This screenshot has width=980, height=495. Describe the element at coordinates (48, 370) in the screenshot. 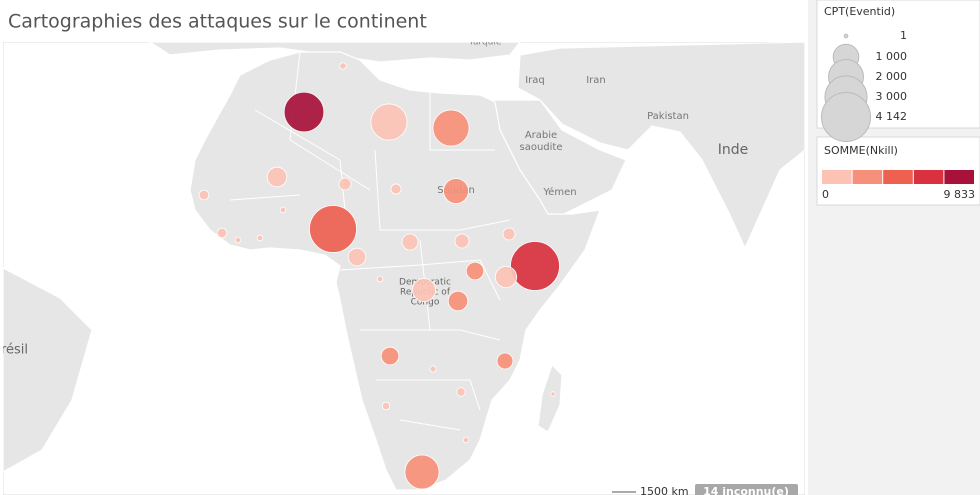

I see `south-america` at that location.